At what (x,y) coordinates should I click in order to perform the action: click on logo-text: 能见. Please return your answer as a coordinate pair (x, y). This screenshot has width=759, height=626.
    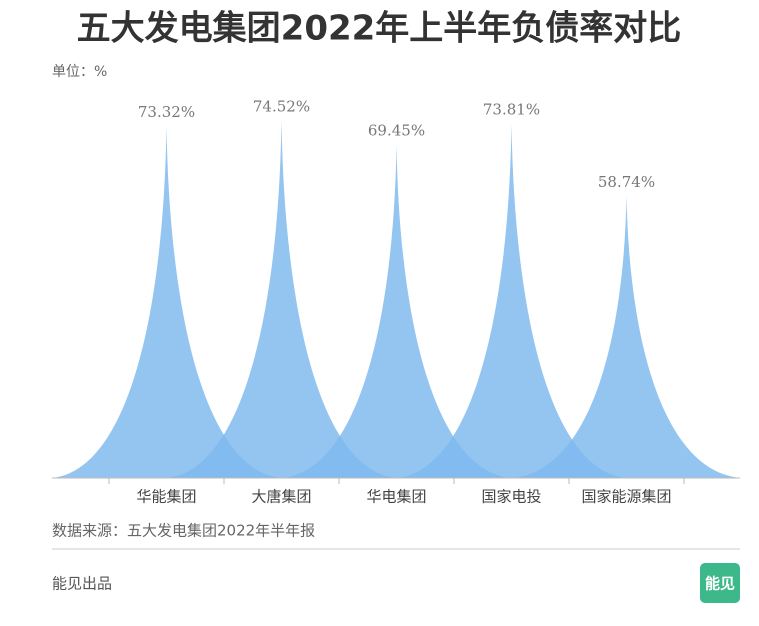
    Looking at the image, I should click on (720, 584).